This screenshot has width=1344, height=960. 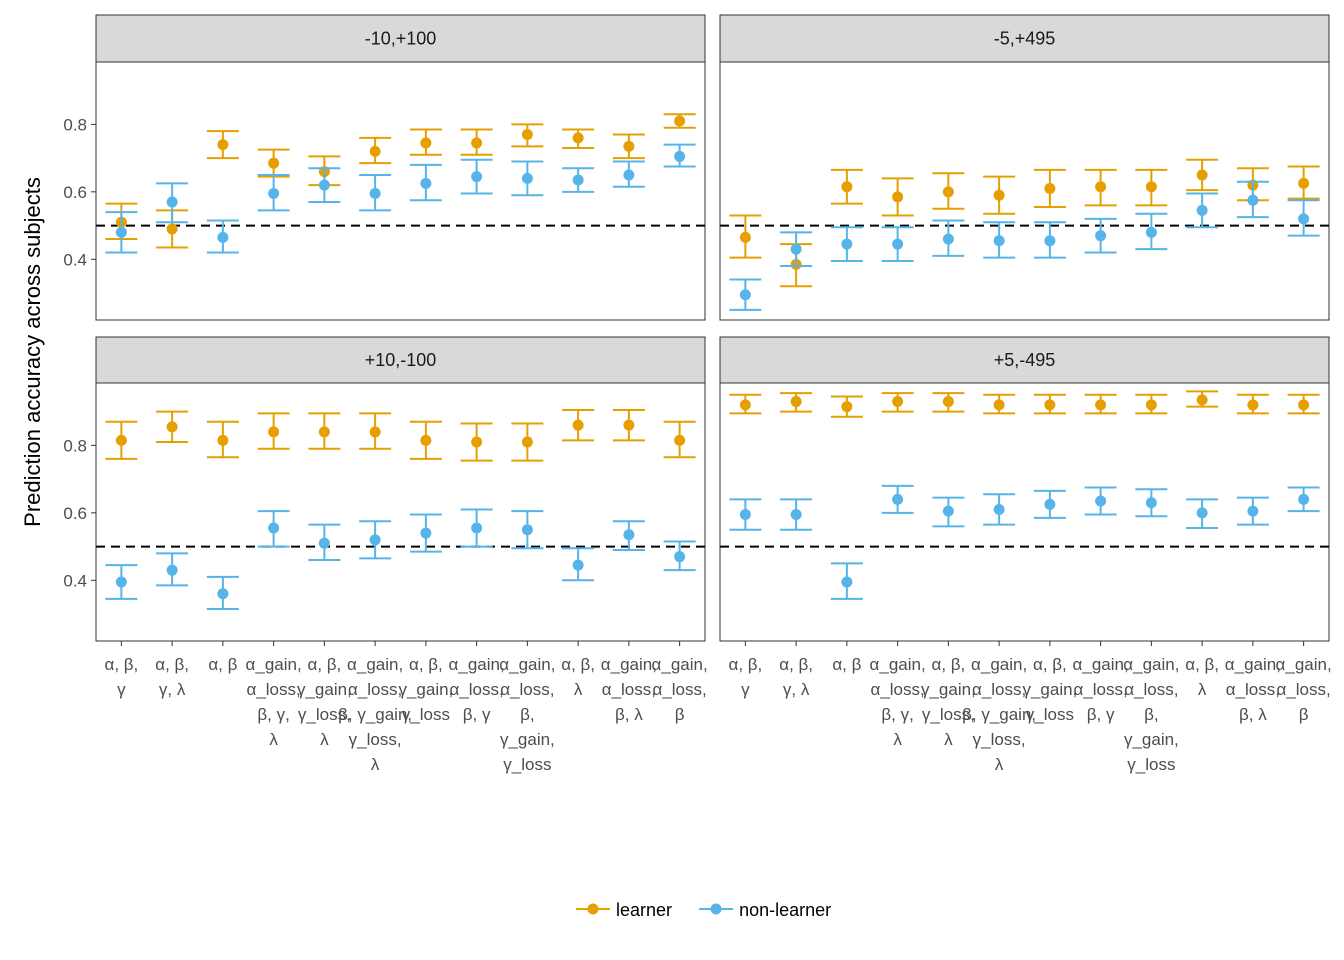 I want to click on facet-strip-label: -10,+100, so click(x=401, y=39).